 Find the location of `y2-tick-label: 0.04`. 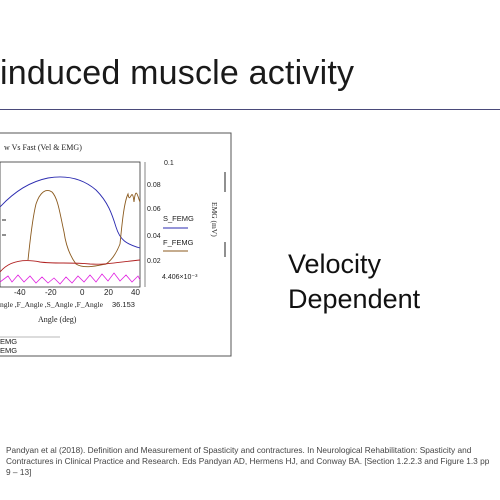

y2-tick-label: 0.04 is located at coordinates (154, 236).